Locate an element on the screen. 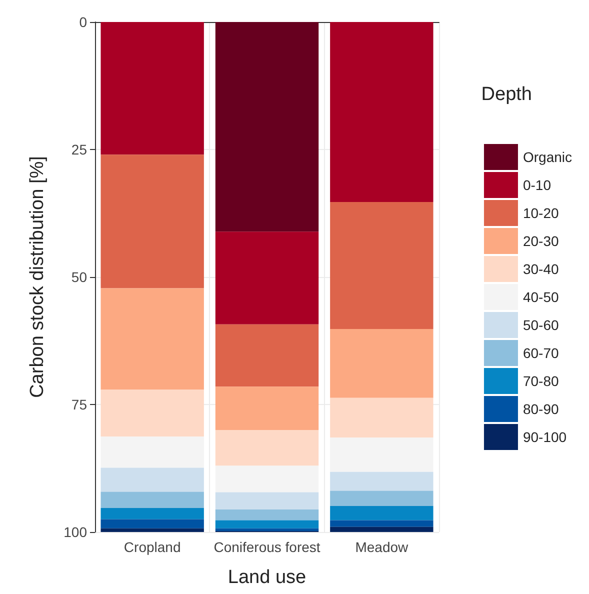 The image size is (589, 594). legend-label: 80-90 is located at coordinates (540, 409).